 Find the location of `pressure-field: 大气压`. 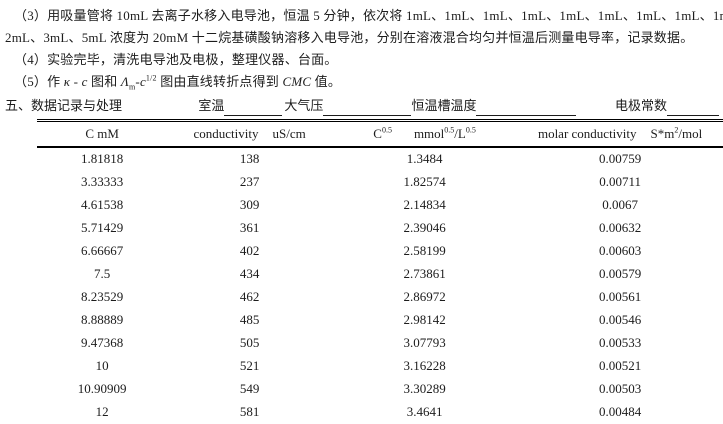

pressure-field: 大气压 is located at coordinates (348, 105).